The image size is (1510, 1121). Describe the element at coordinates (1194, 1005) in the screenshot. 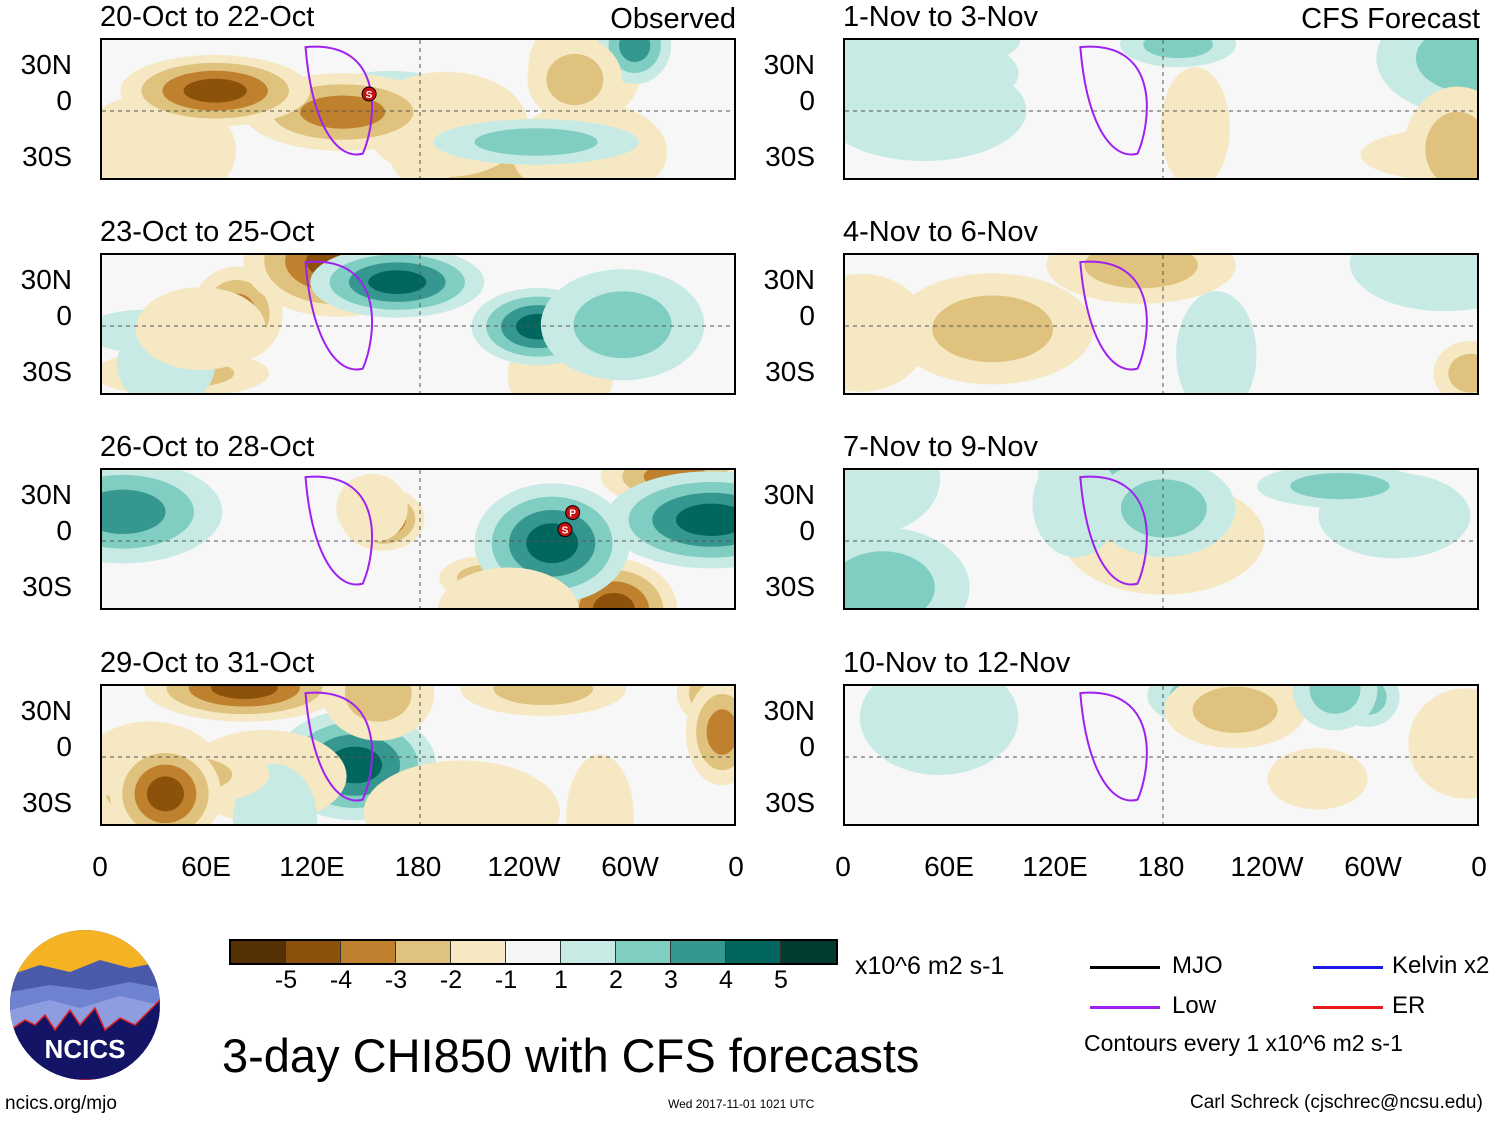

I see `legend-label-low: Low` at that location.